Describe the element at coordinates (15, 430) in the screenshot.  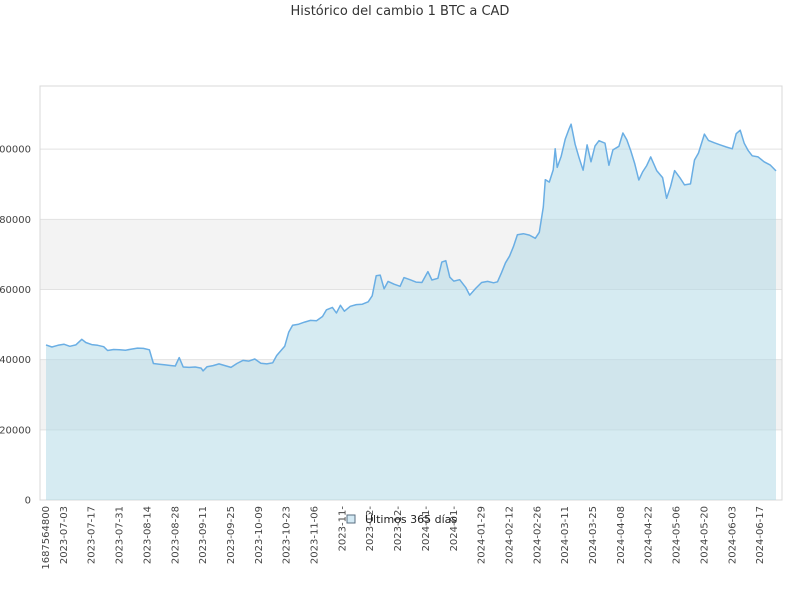
I see `y-tick-label: 20000` at that location.